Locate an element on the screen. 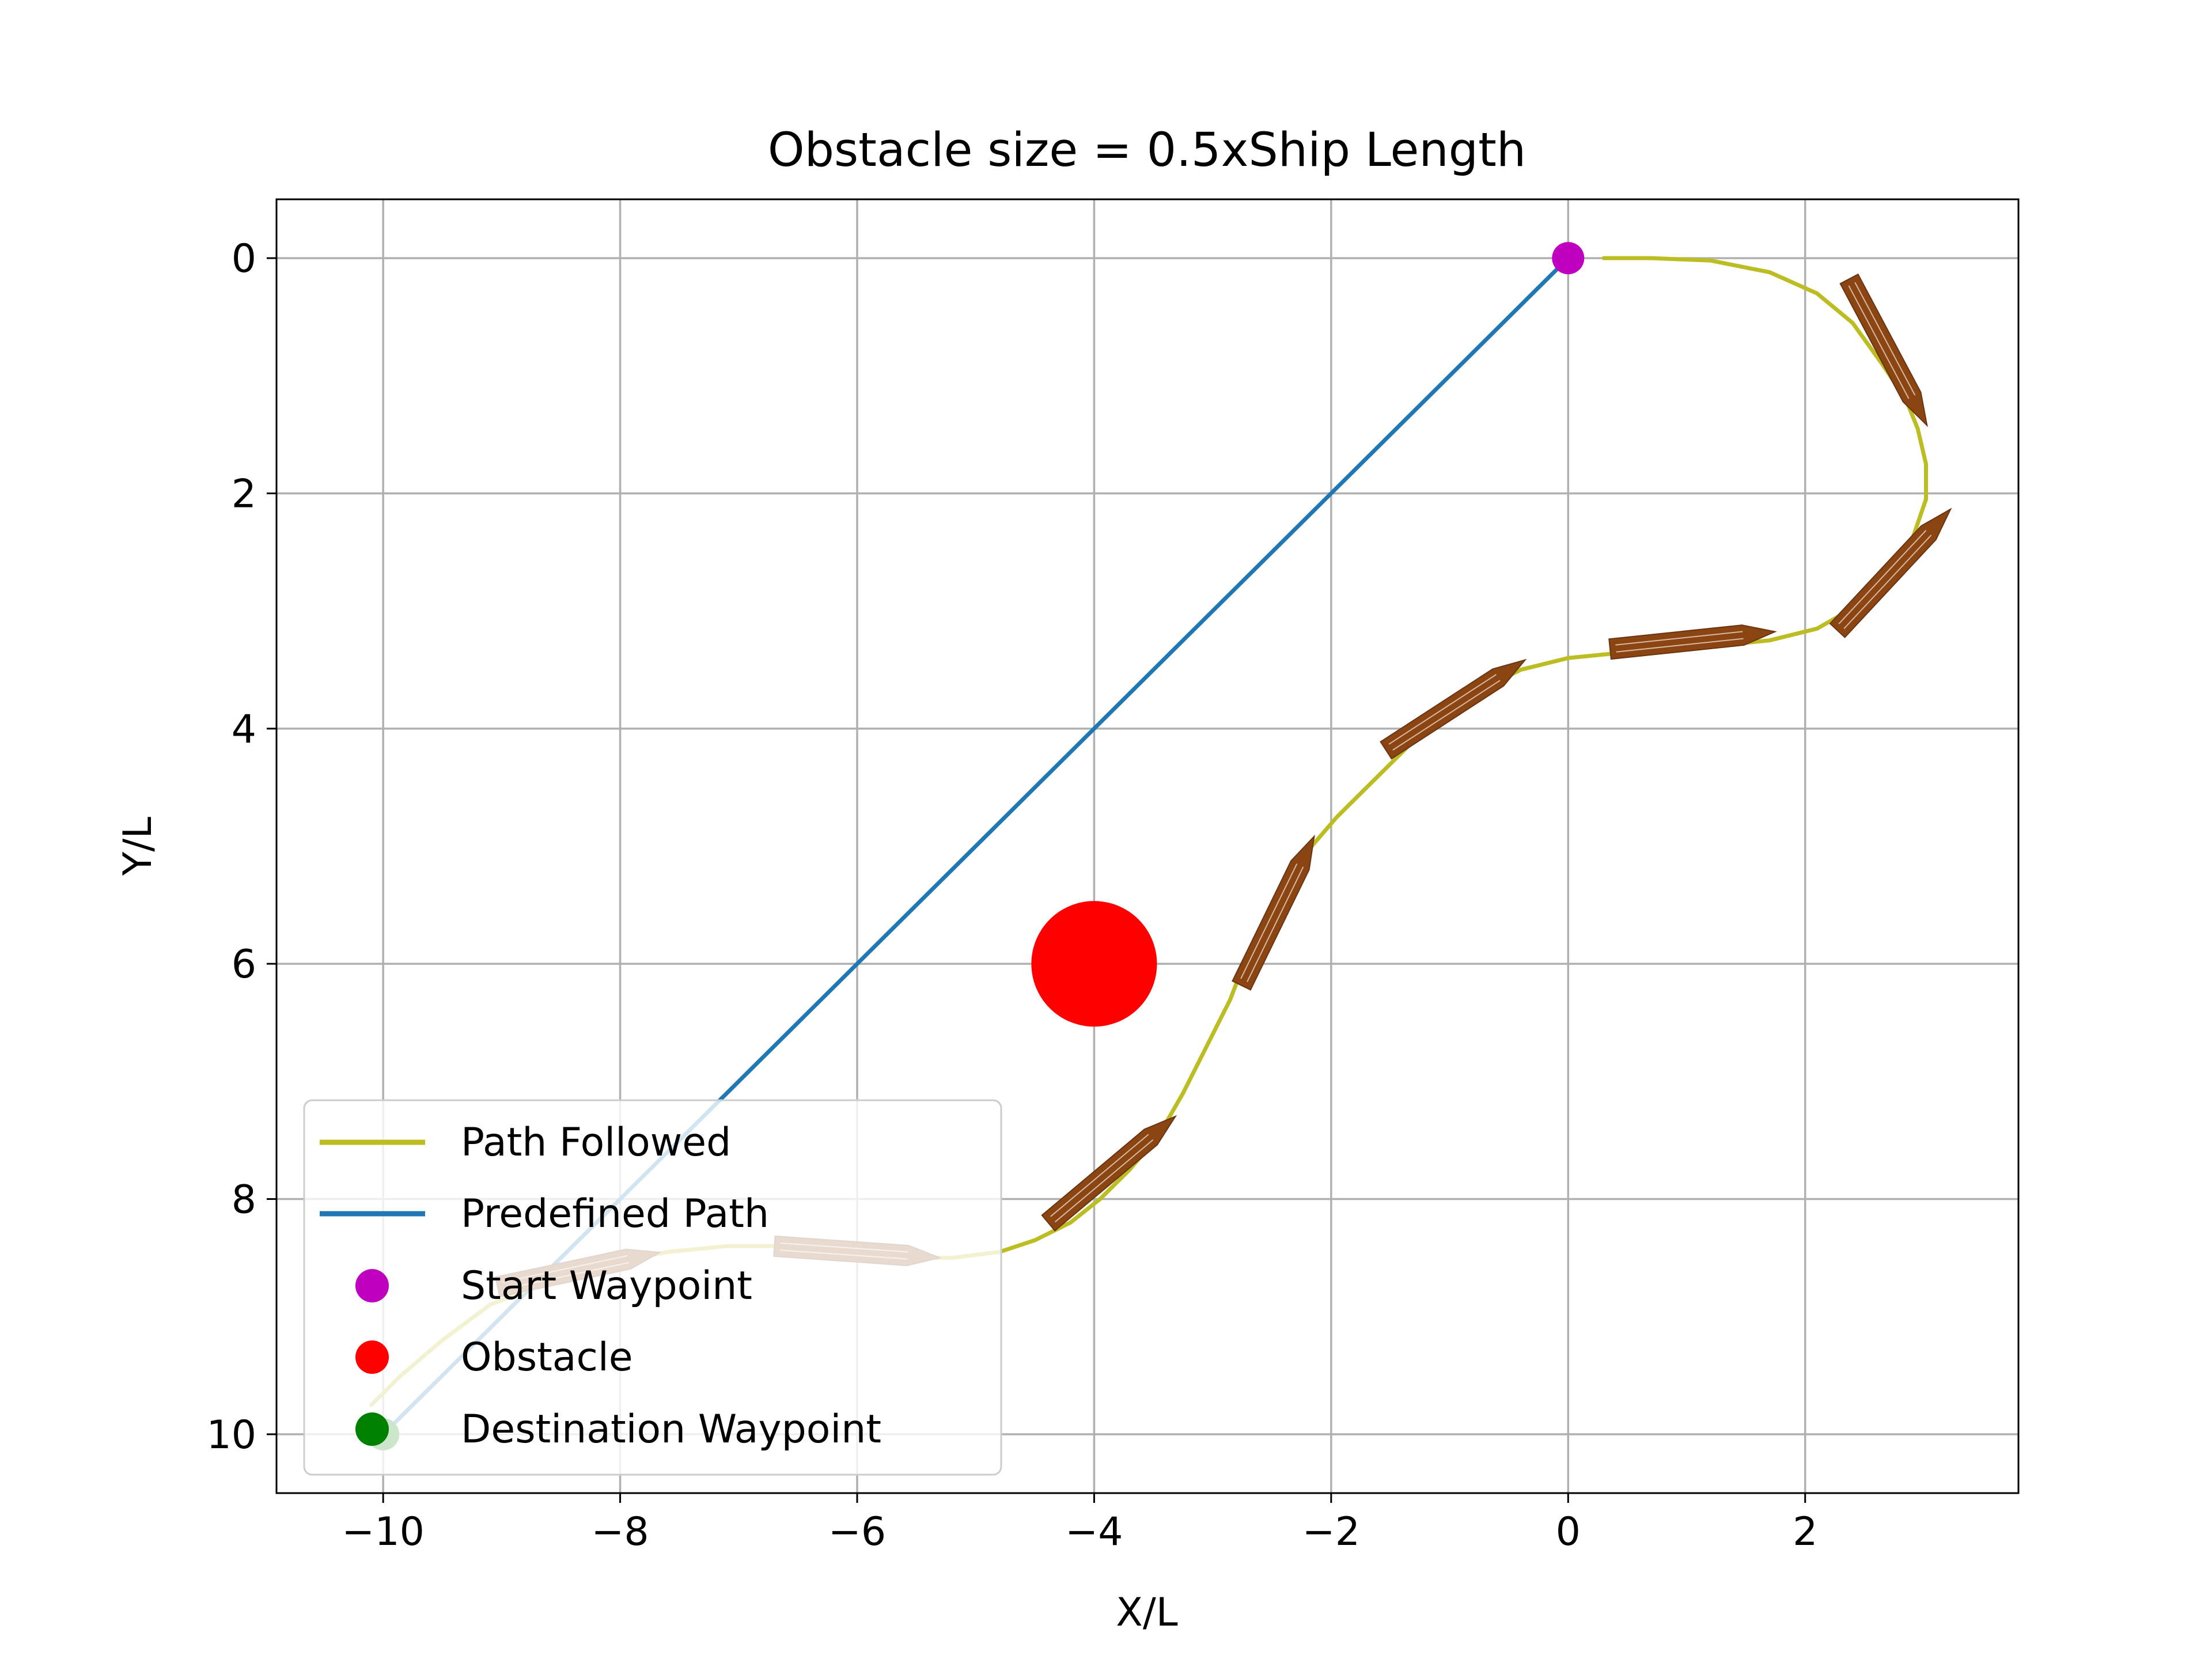  start-waypoint-marker is located at coordinates (1568, 258).